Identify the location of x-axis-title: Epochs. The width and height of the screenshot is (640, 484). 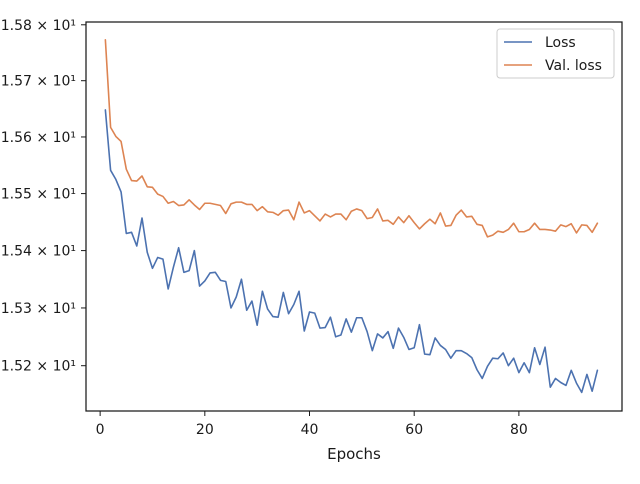
(354, 454).